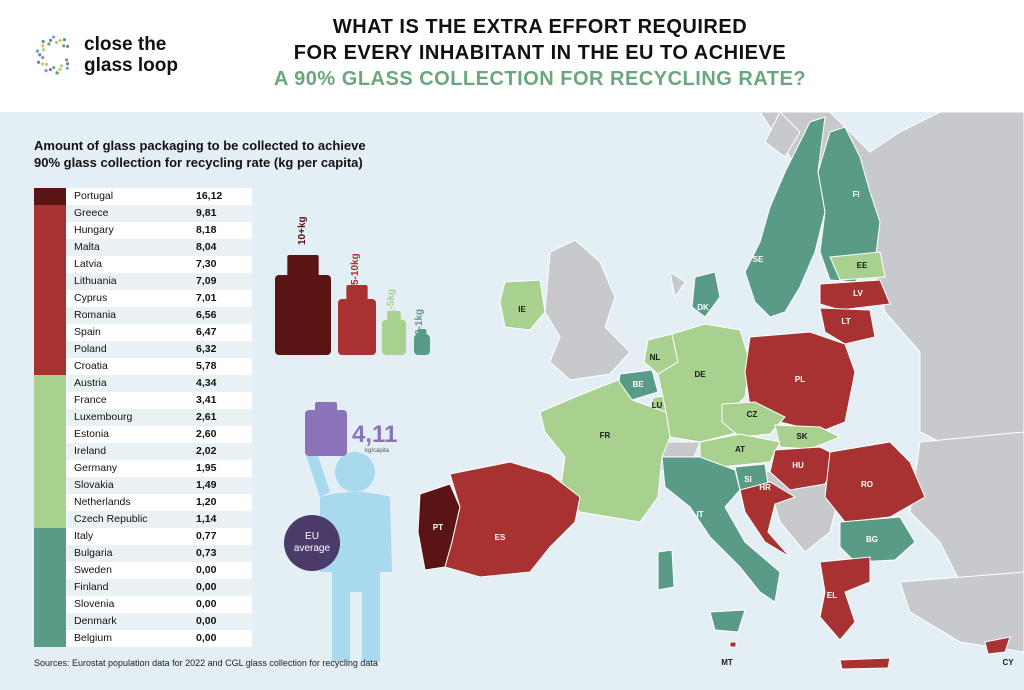 The image size is (1024, 690). What do you see at coordinates (768, 519) in the screenshot?
I see `map-country-hr` at bounding box center [768, 519].